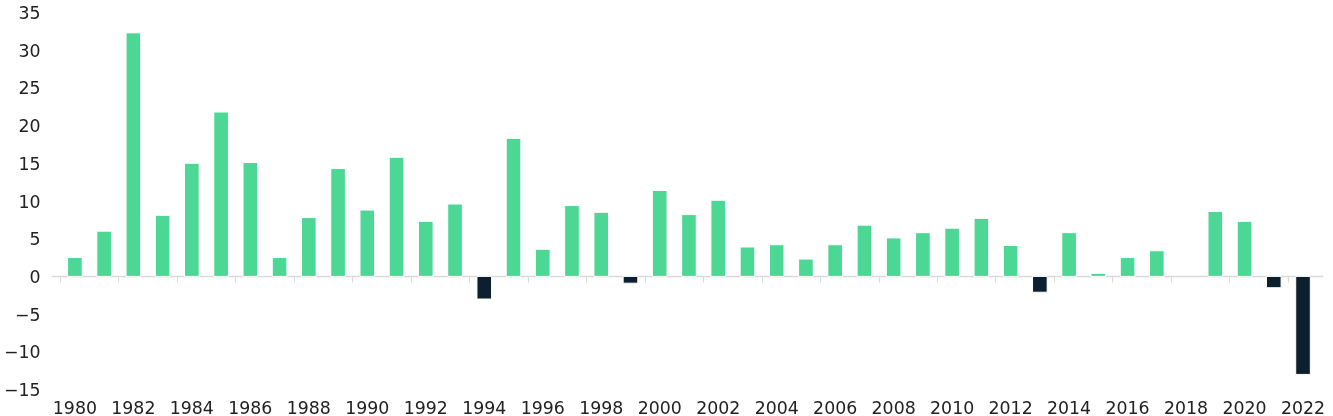 The image size is (1333, 416). Describe the element at coordinates (29, 13) in the screenshot. I see `y-tick-label: 35` at that location.